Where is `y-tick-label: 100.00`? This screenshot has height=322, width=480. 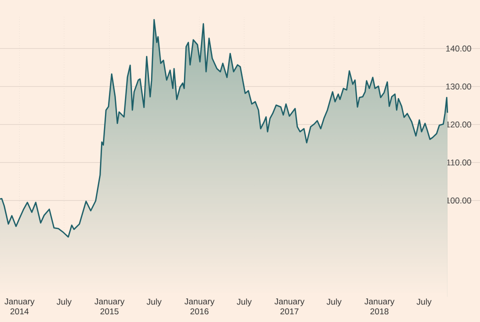 y-tick-label: 100.00 is located at coordinates (459, 201).